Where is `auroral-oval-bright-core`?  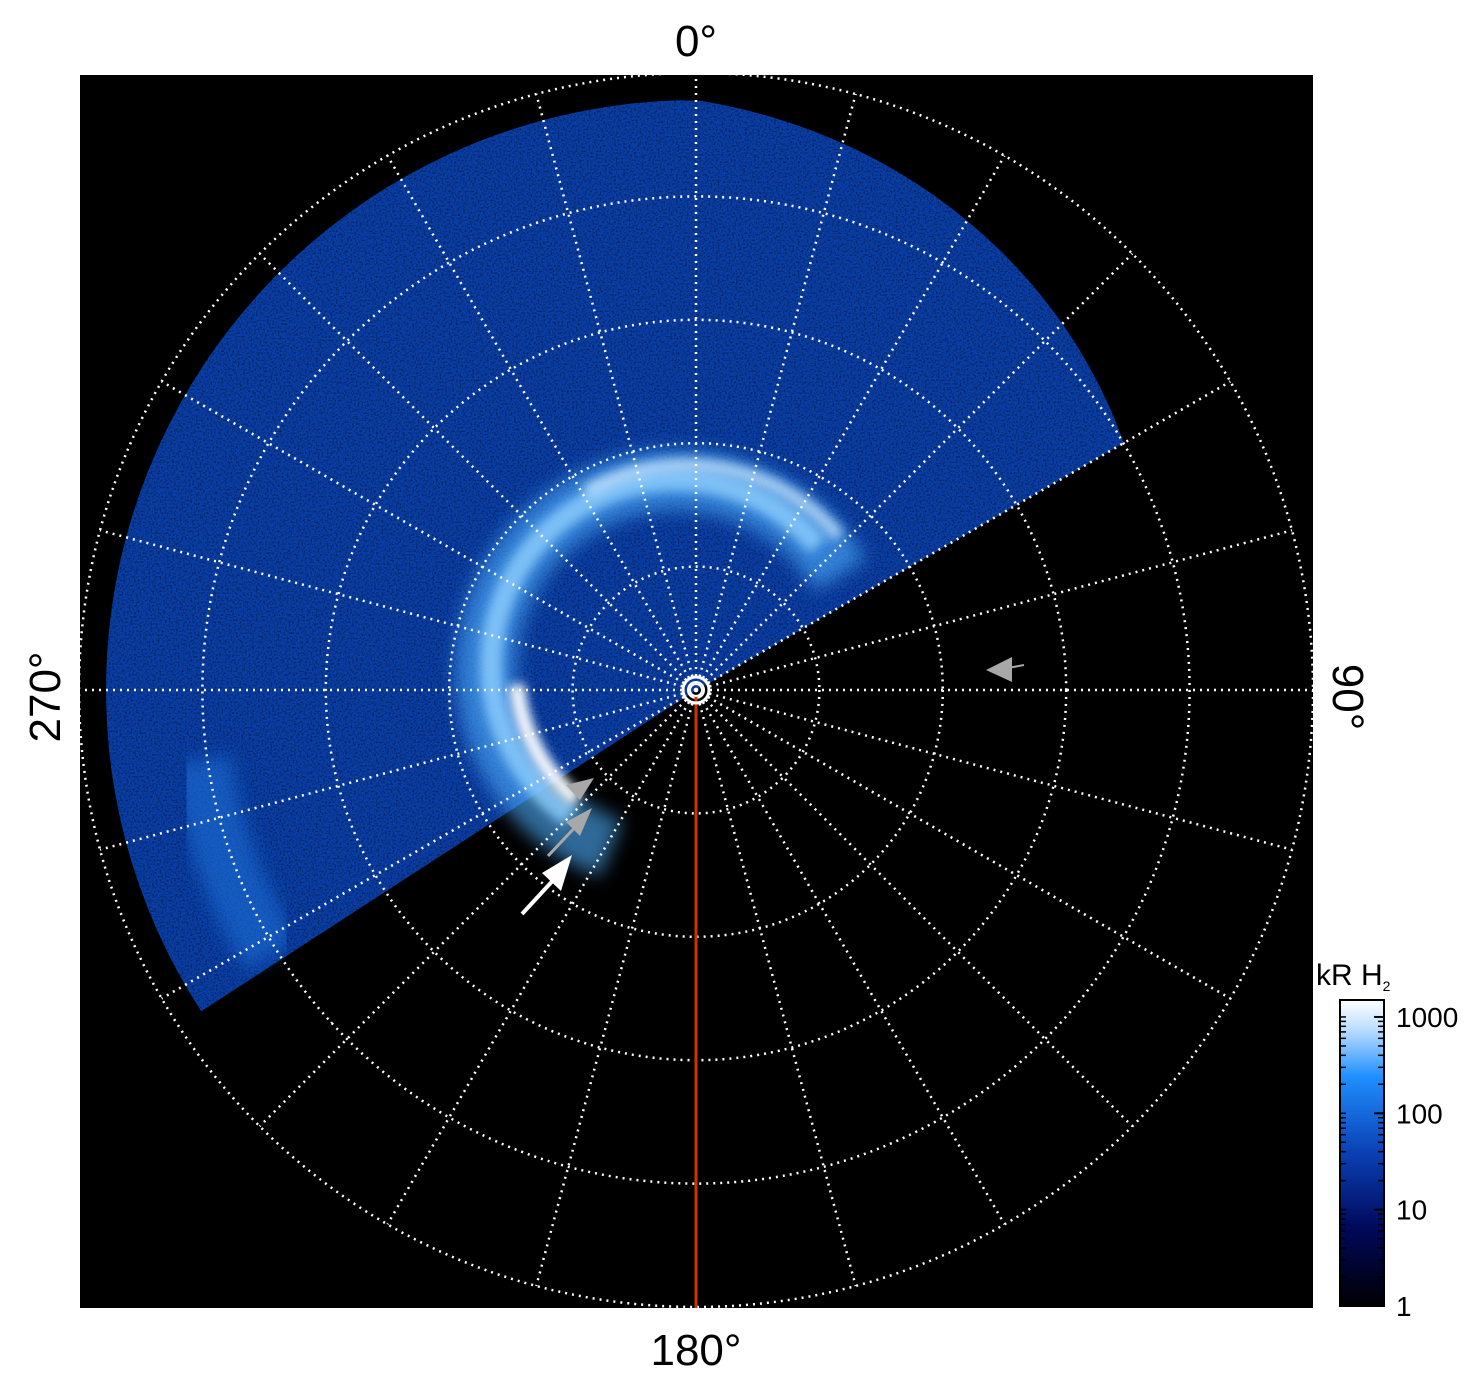 auroral-oval-bright-core is located at coordinates (545, 745).